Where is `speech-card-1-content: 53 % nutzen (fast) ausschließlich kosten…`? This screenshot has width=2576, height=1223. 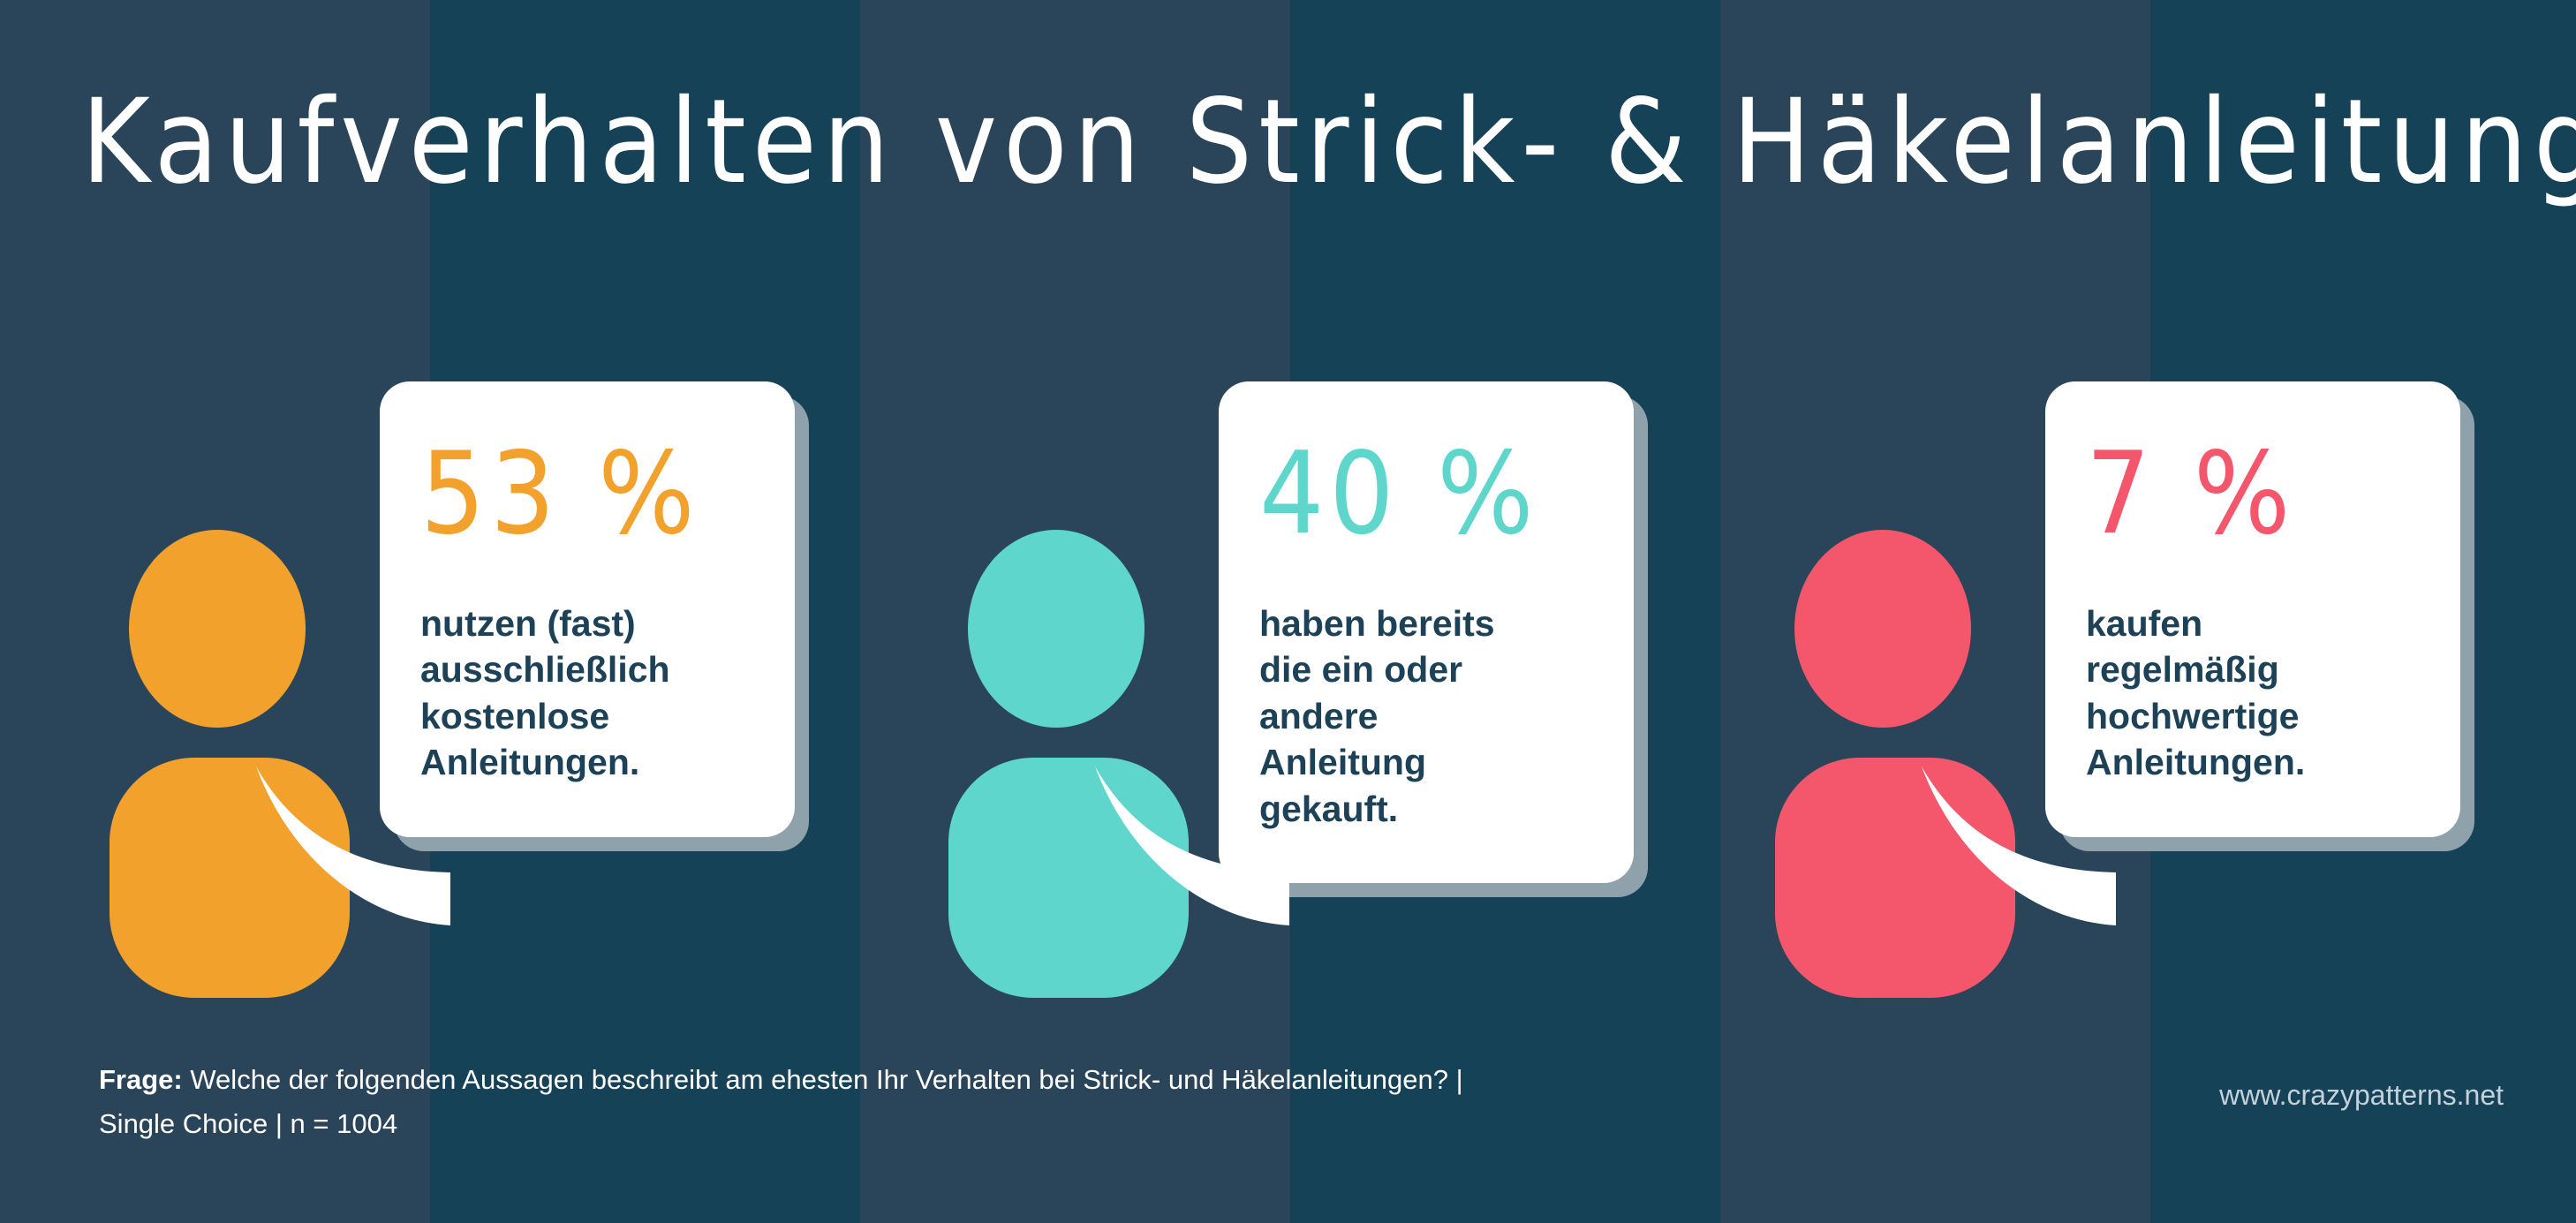 speech-card-1-content: 53 % nutzen (fast) ausschließlich kosten… is located at coordinates (587, 609).